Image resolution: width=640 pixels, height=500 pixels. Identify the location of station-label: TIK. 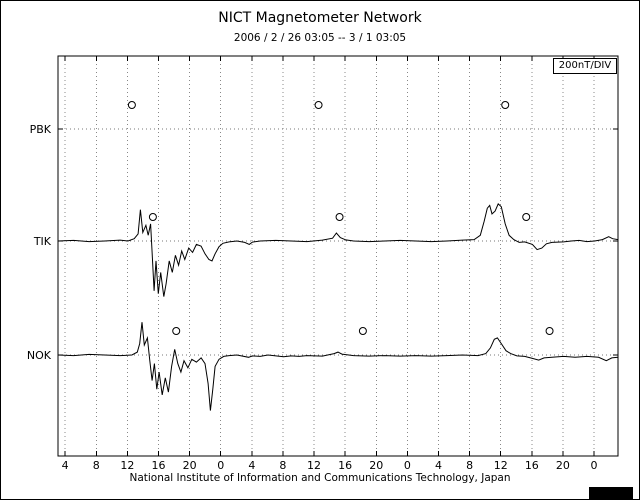
(42, 241).